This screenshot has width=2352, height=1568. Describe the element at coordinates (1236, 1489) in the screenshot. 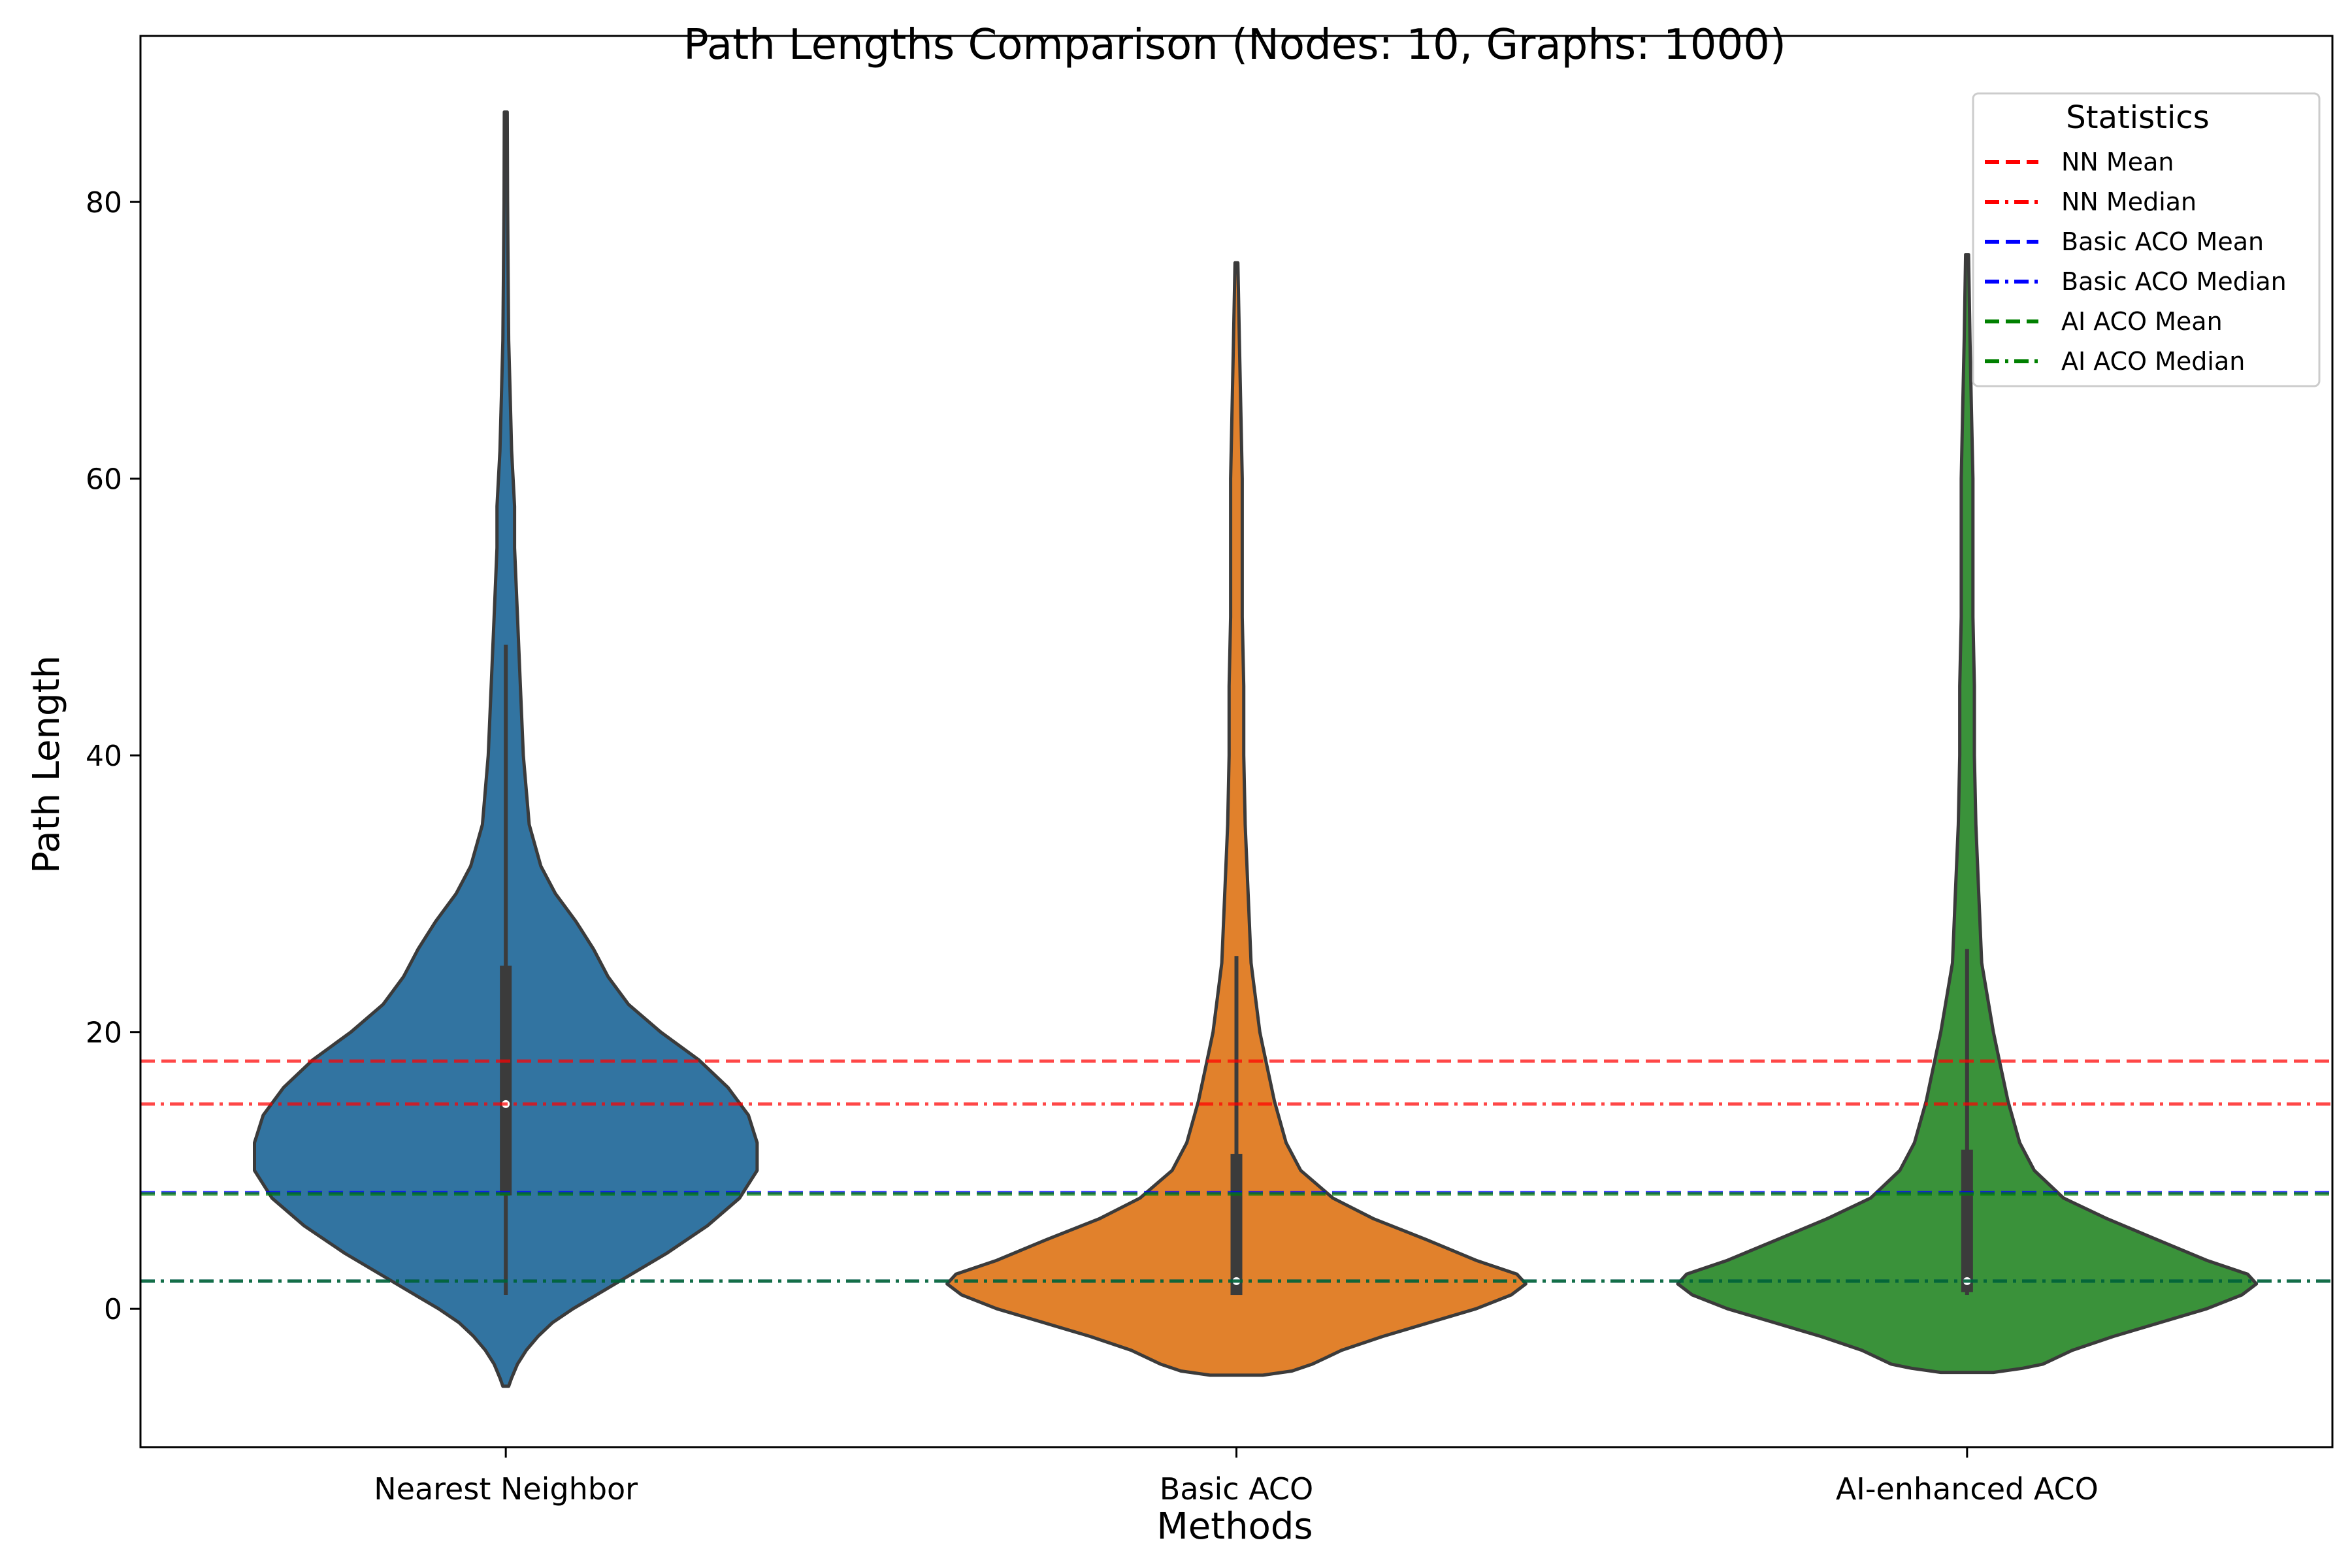

I see `x-tick-label: Basic ACO` at that location.